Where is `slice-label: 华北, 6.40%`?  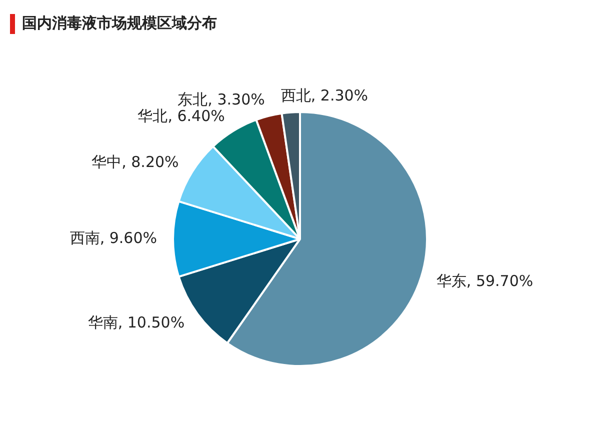
slice-label: 华北, 6.40% is located at coordinates (181, 116).